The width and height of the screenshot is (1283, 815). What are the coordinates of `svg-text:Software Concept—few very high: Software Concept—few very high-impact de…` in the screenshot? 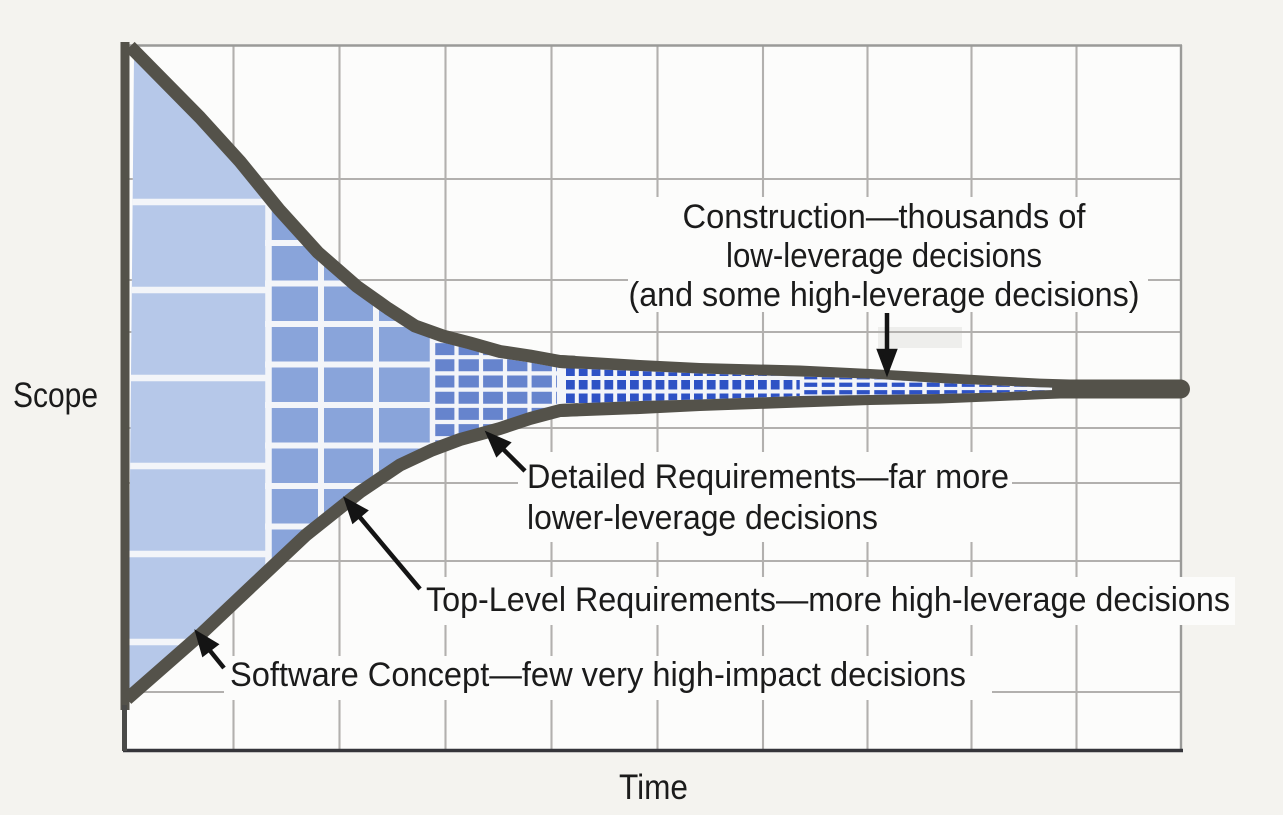 It's located at (598, 675).